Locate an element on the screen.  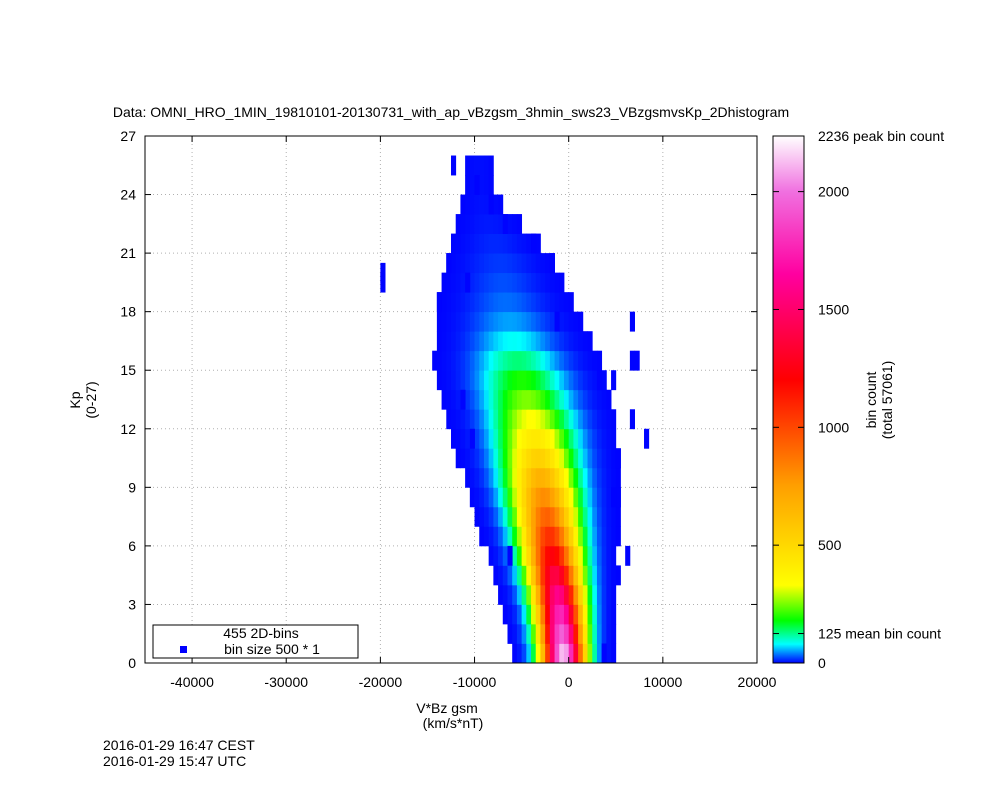
timestamp-utc: 2016-01-29 15:47 UTC is located at coordinates (174, 761).